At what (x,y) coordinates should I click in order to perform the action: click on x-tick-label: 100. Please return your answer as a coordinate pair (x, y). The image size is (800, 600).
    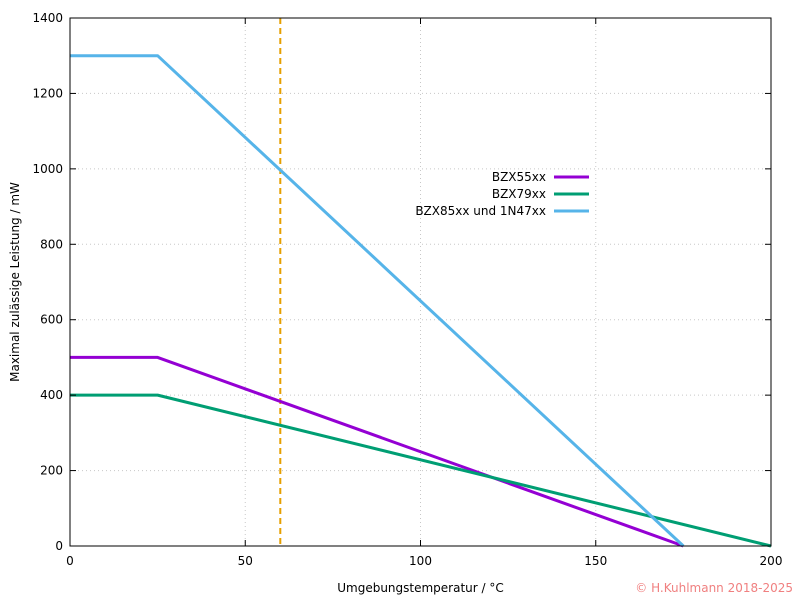
    Looking at the image, I should click on (420, 561).